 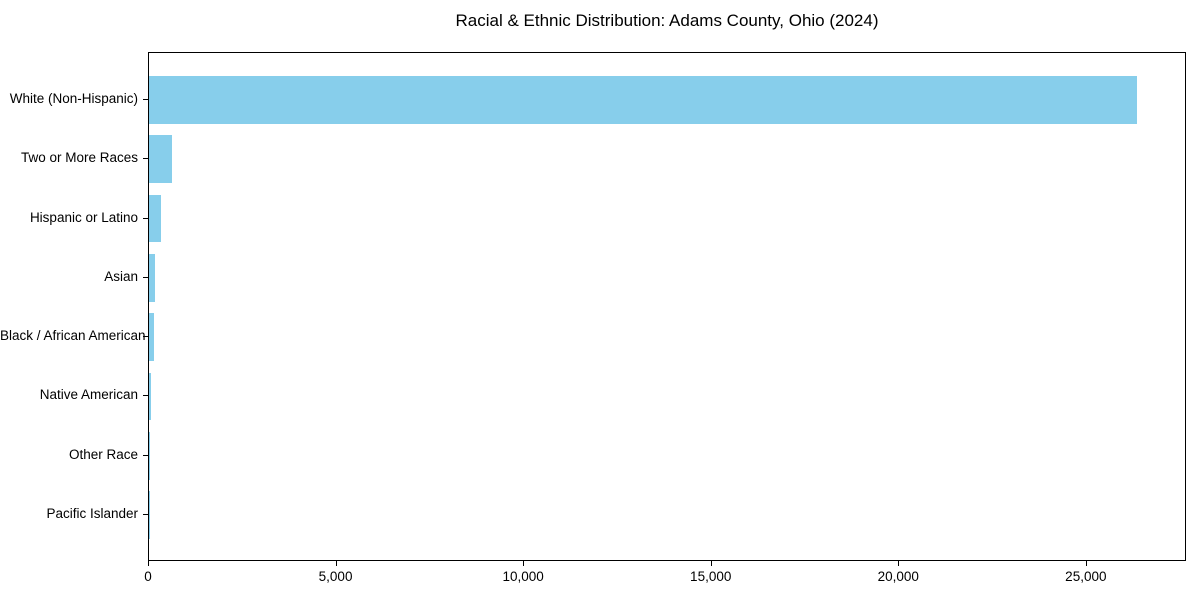 What do you see at coordinates (88, 395) in the screenshot?
I see `y-tick-label: Native American` at bounding box center [88, 395].